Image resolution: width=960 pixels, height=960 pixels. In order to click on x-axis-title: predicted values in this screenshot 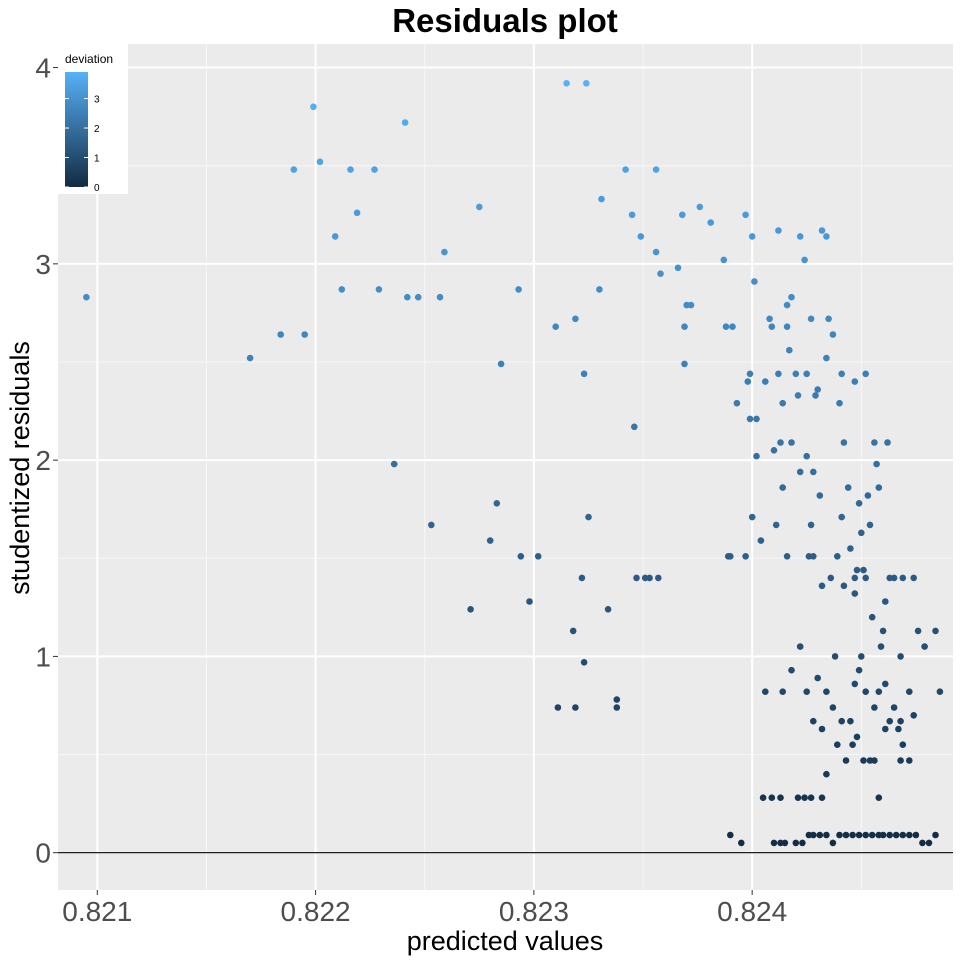, I will do `click(505, 941)`.